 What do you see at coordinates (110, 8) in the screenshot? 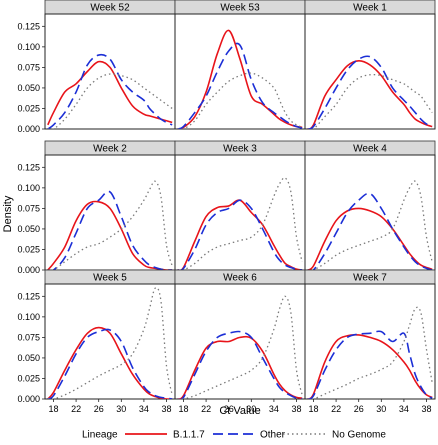
I see `panel-title: Week 52` at bounding box center [110, 8].